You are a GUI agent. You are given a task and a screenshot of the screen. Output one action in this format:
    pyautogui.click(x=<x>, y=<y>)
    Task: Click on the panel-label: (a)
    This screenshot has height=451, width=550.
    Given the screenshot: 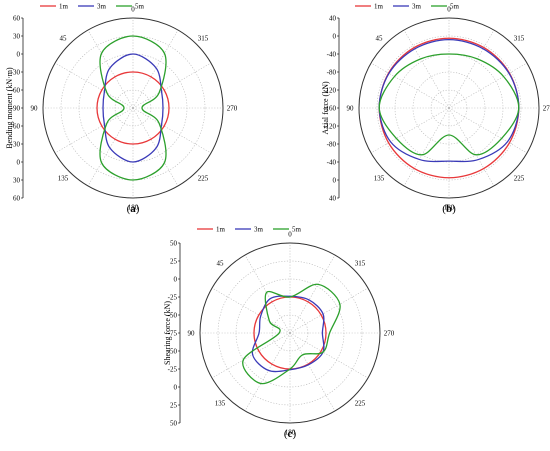 What is the action you would take?
    pyautogui.click(x=133, y=209)
    